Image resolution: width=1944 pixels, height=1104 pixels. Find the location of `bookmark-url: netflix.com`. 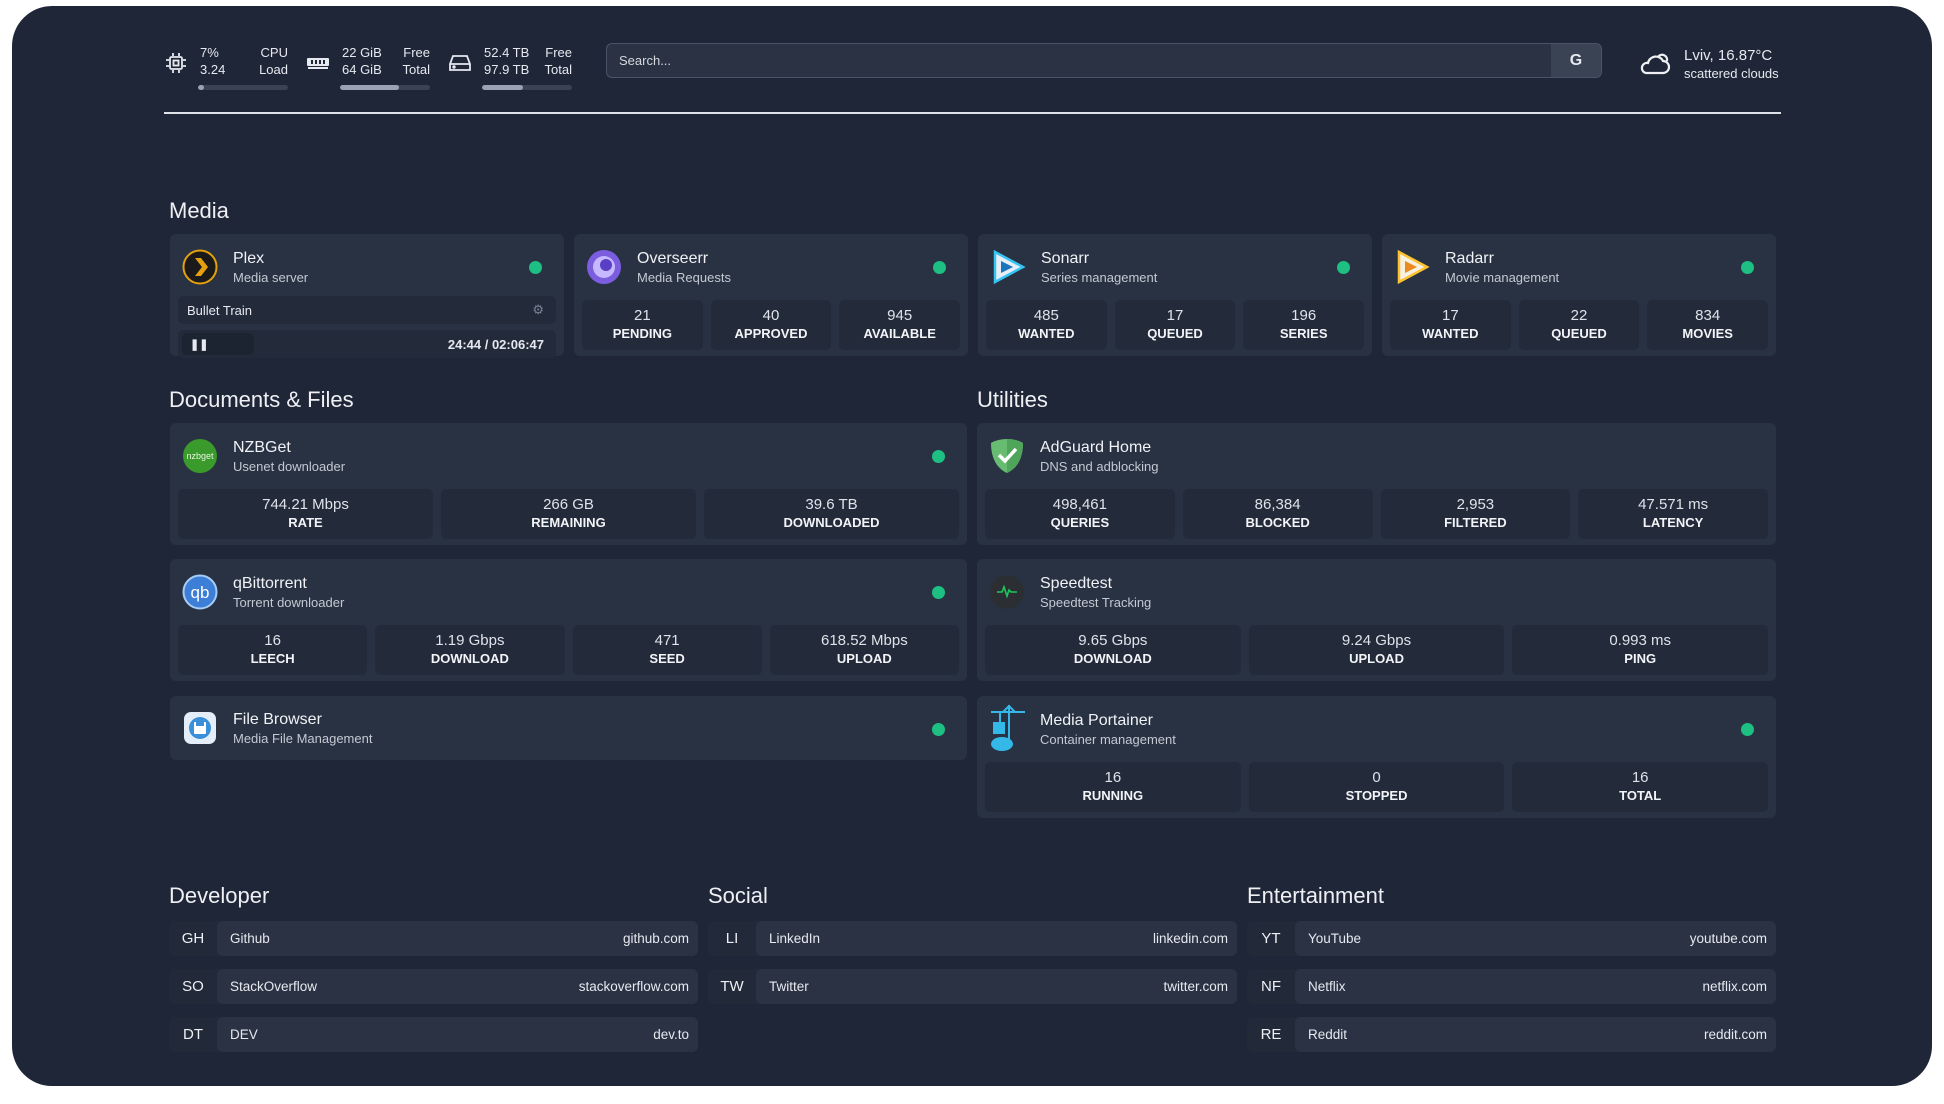

bookmark-url: netflix.com is located at coordinates (1734, 986).